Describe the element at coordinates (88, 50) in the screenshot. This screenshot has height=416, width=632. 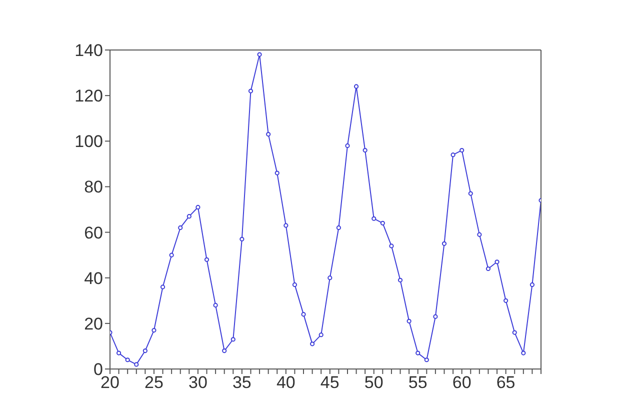
I see `y-tick-label: 140` at that location.